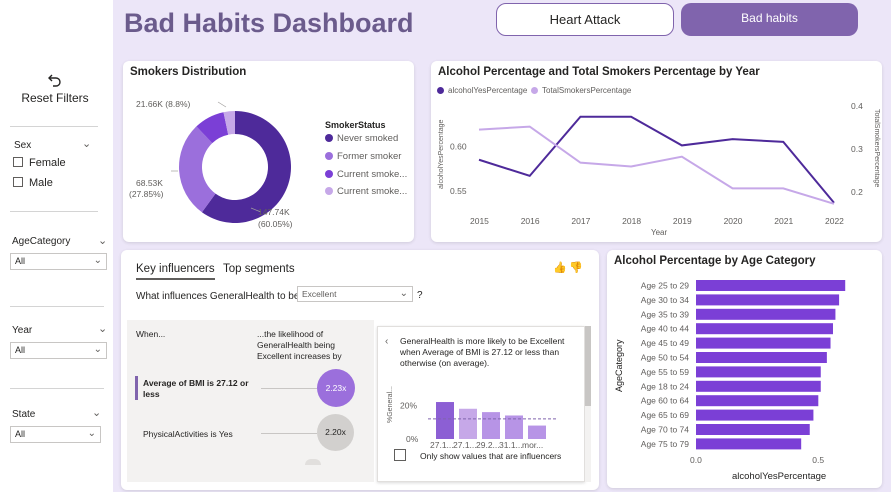 This screenshot has height=492, width=891. I want to click on donut-label-right-pct: (60.05%), so click(275, 224).